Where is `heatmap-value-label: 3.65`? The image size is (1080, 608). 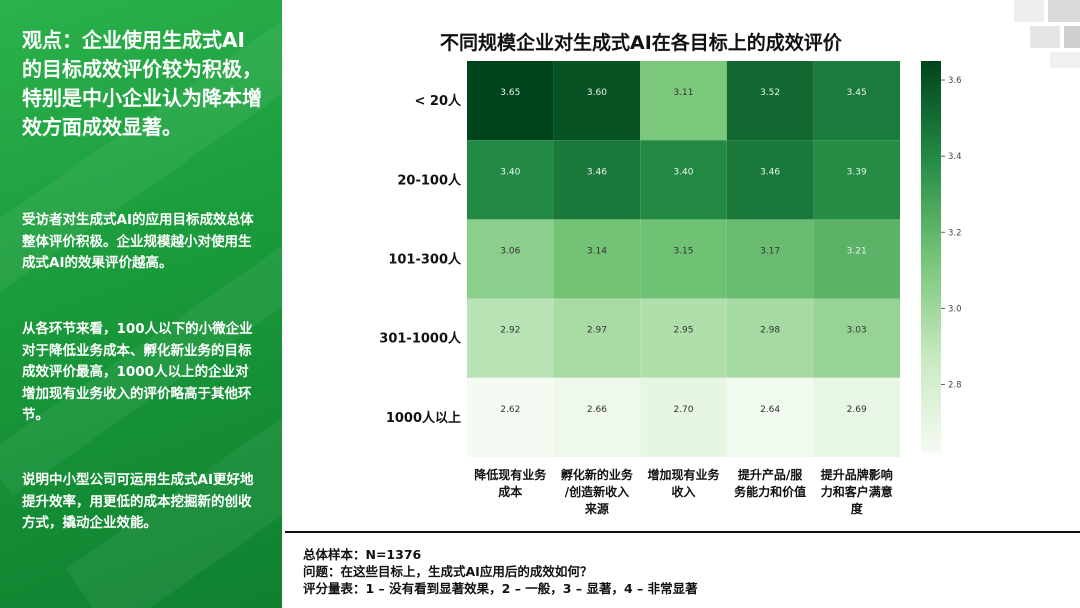 heatmap-value-label: 3.65 is located at coordinates (510, 93).